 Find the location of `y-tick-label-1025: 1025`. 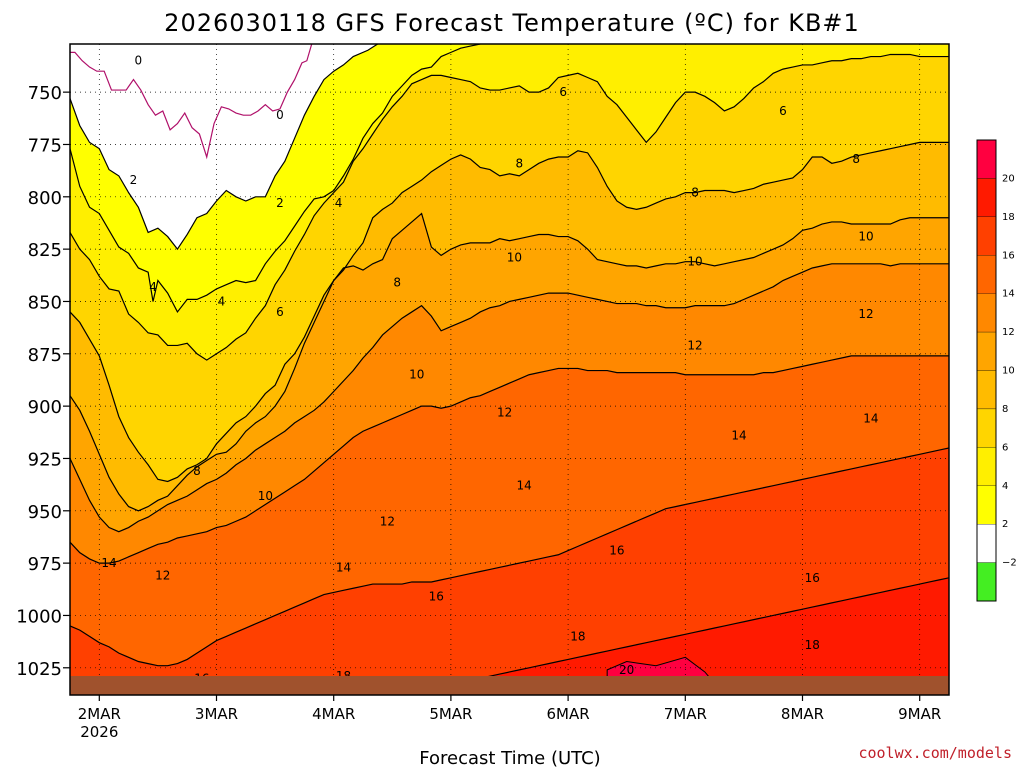

y-tick-label-1025: 1025 is located at coordinates (39, 669).